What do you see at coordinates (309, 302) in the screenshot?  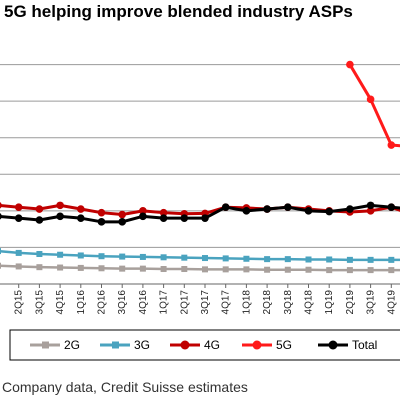 I see `x-tick-label: 4Q18` at bounding box center [309, 302].